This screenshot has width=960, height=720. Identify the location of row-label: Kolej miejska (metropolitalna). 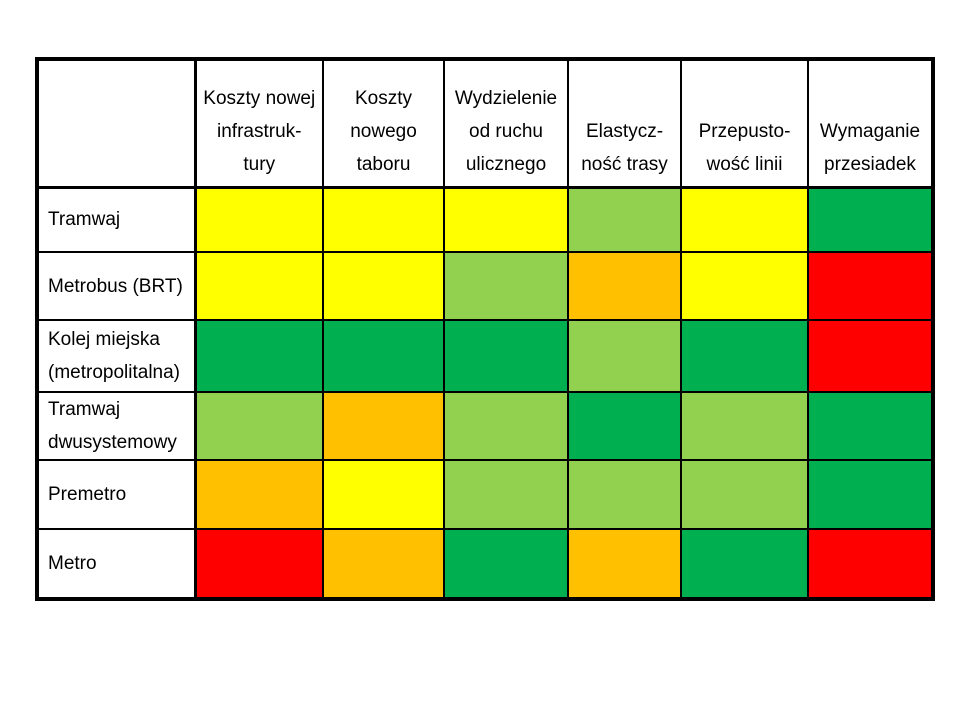
(116, 356).